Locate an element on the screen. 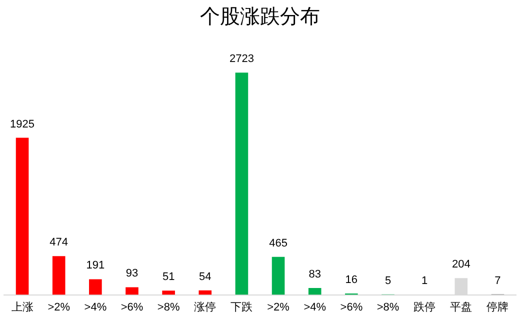 This screenshot has height=322, width=520. data-label: 204 is located at coordinates (461, 264).